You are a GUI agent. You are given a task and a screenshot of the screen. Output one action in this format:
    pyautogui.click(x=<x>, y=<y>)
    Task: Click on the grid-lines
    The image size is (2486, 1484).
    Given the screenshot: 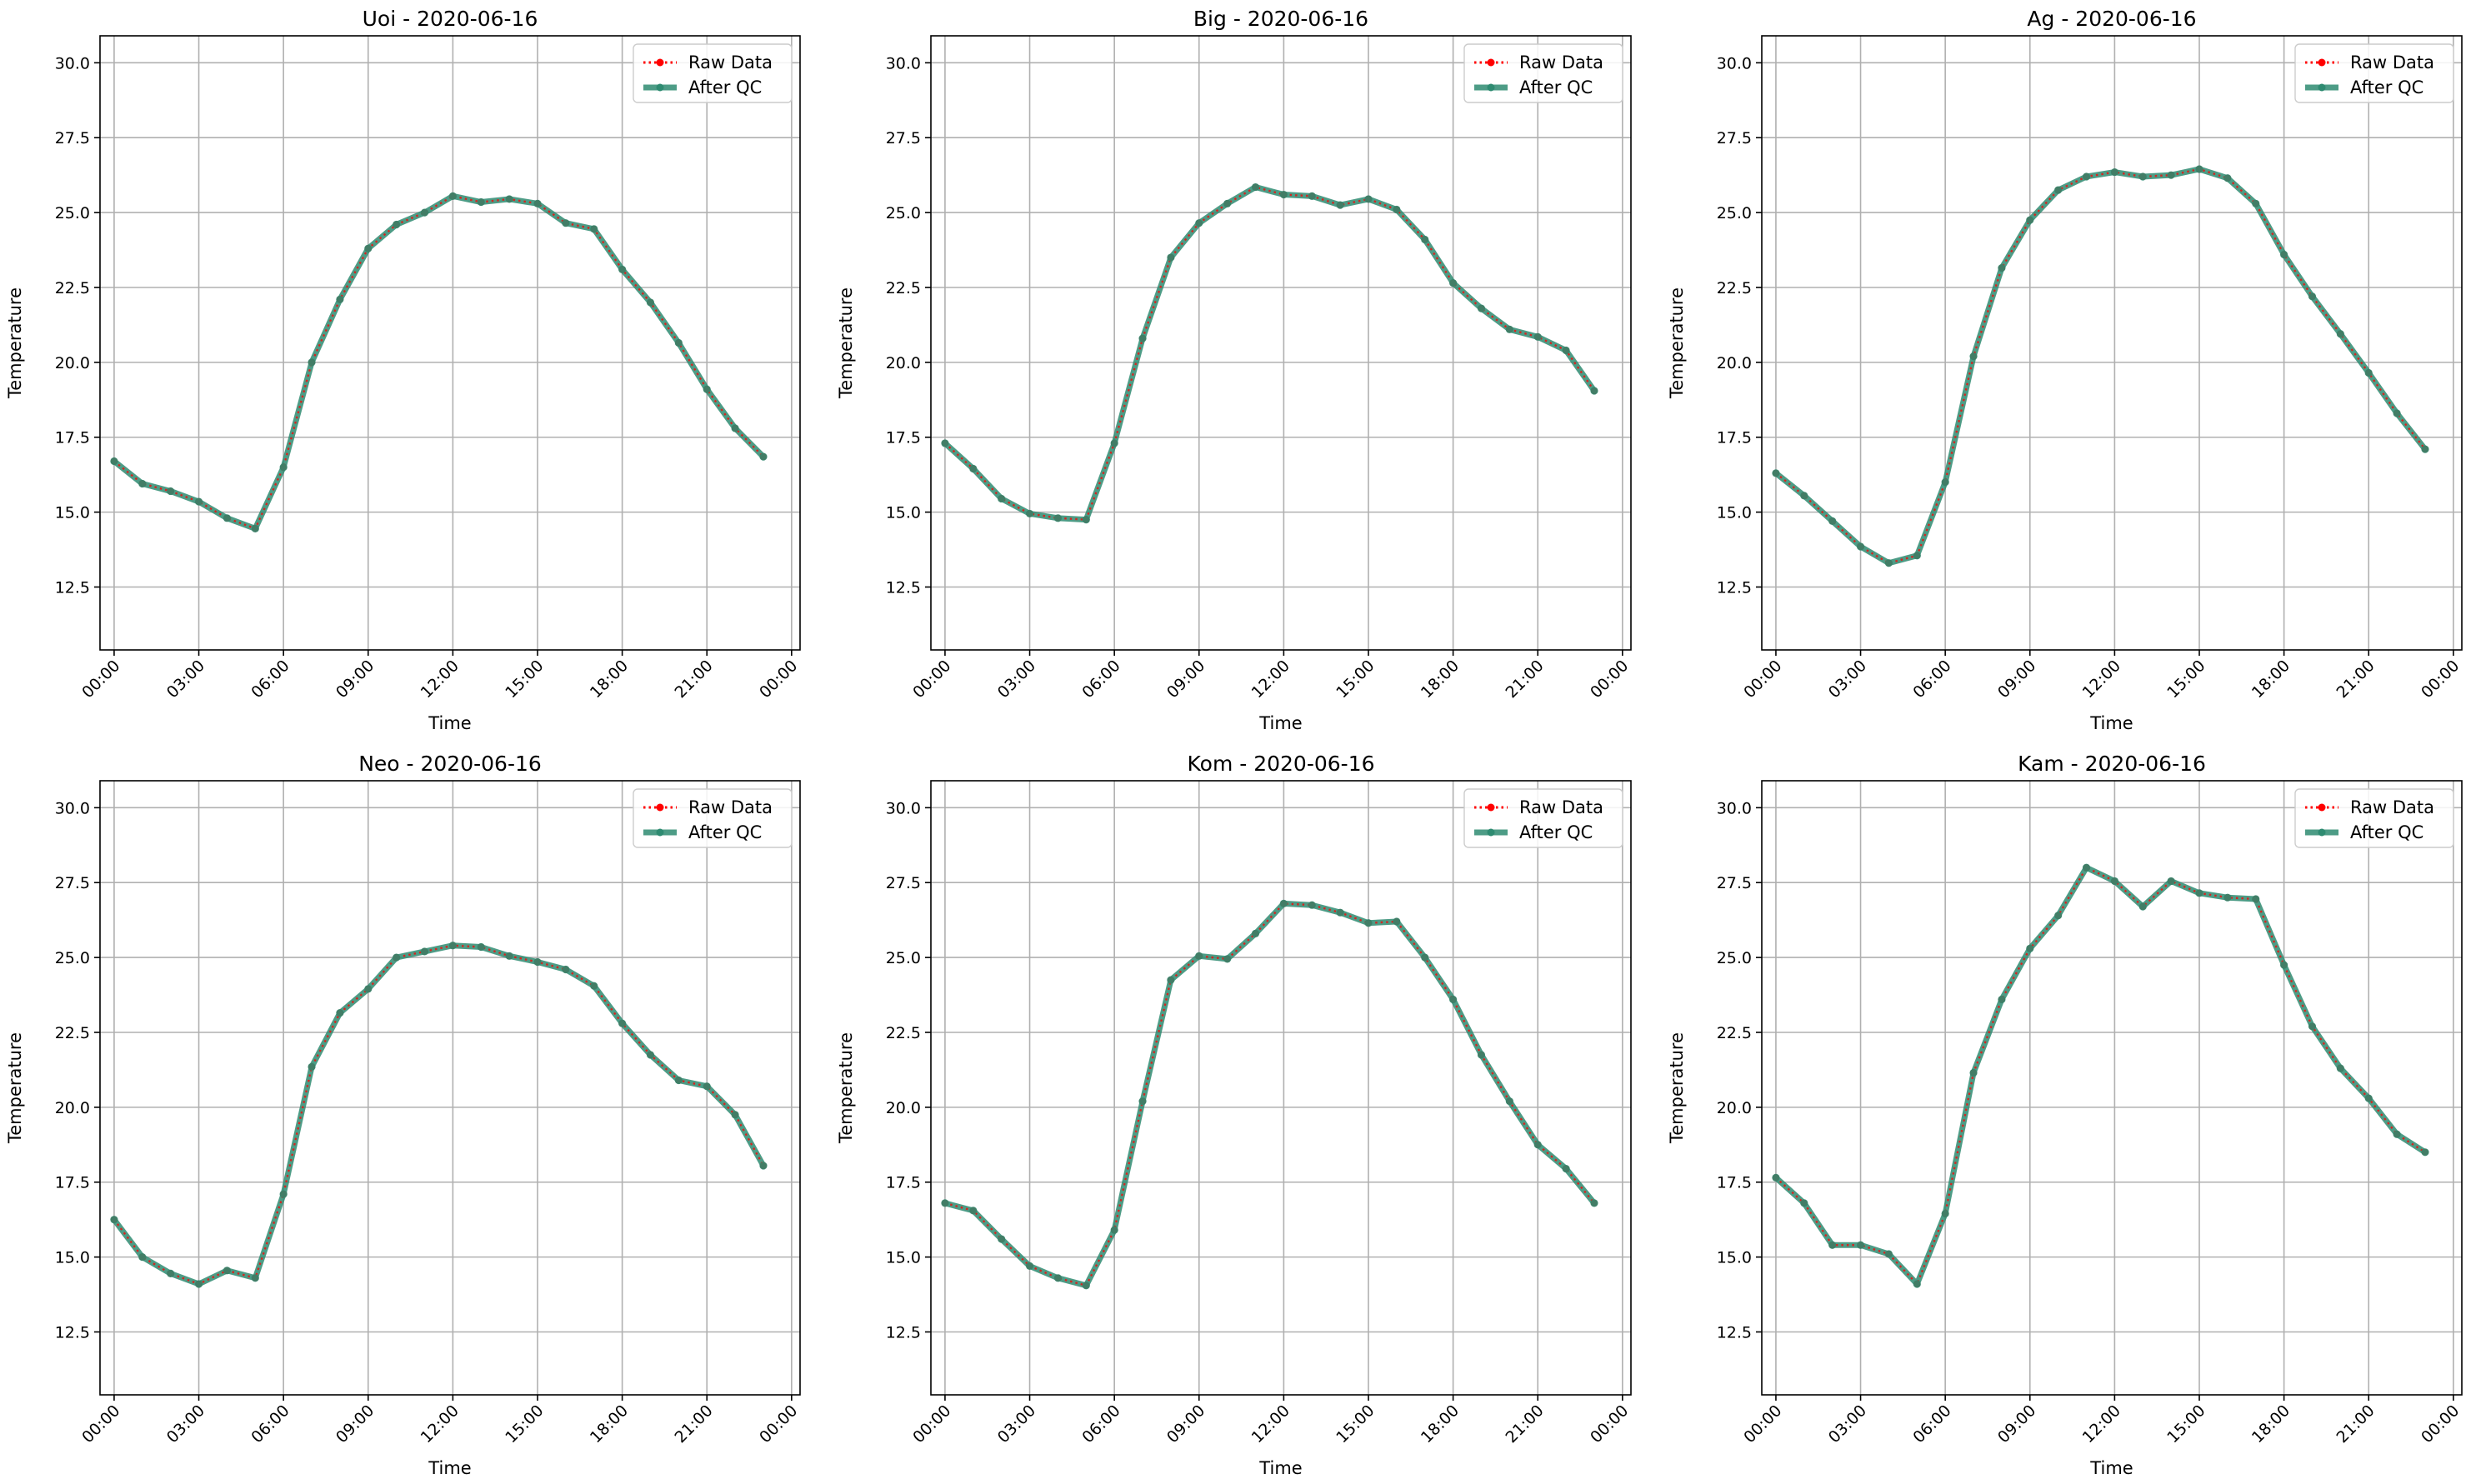 What is the action you would take?
    pyautogui.click(x=1281, y=343)
    